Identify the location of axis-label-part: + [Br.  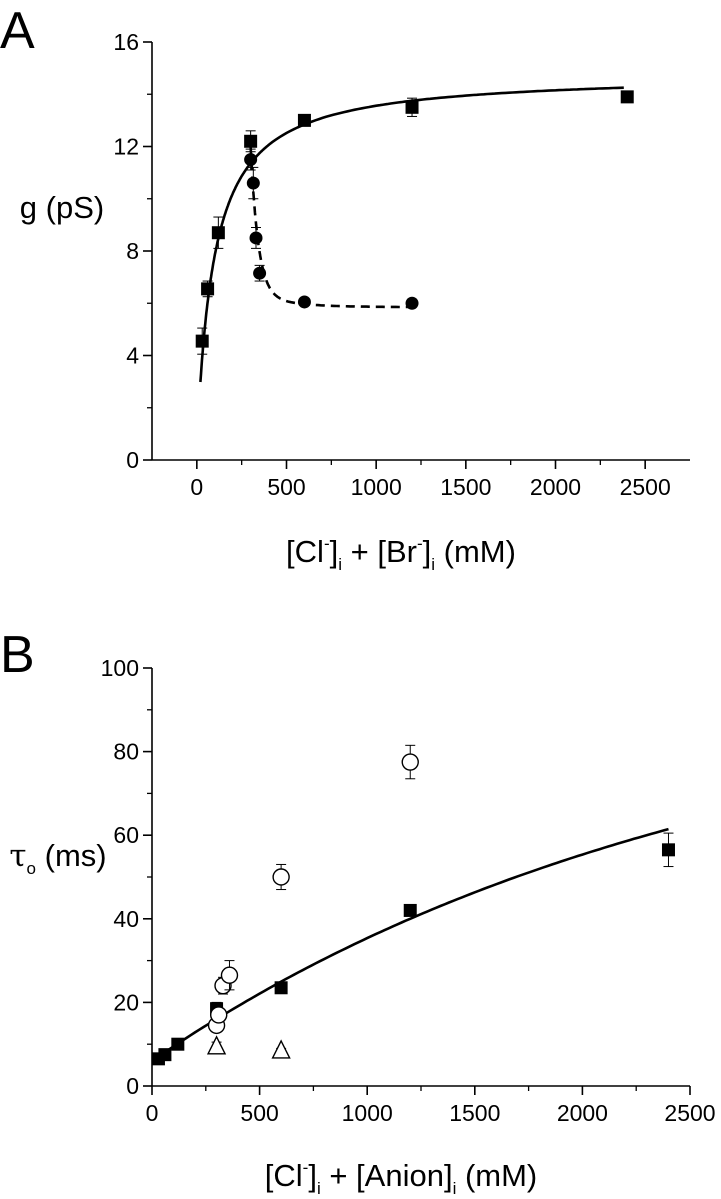
(379, 551).